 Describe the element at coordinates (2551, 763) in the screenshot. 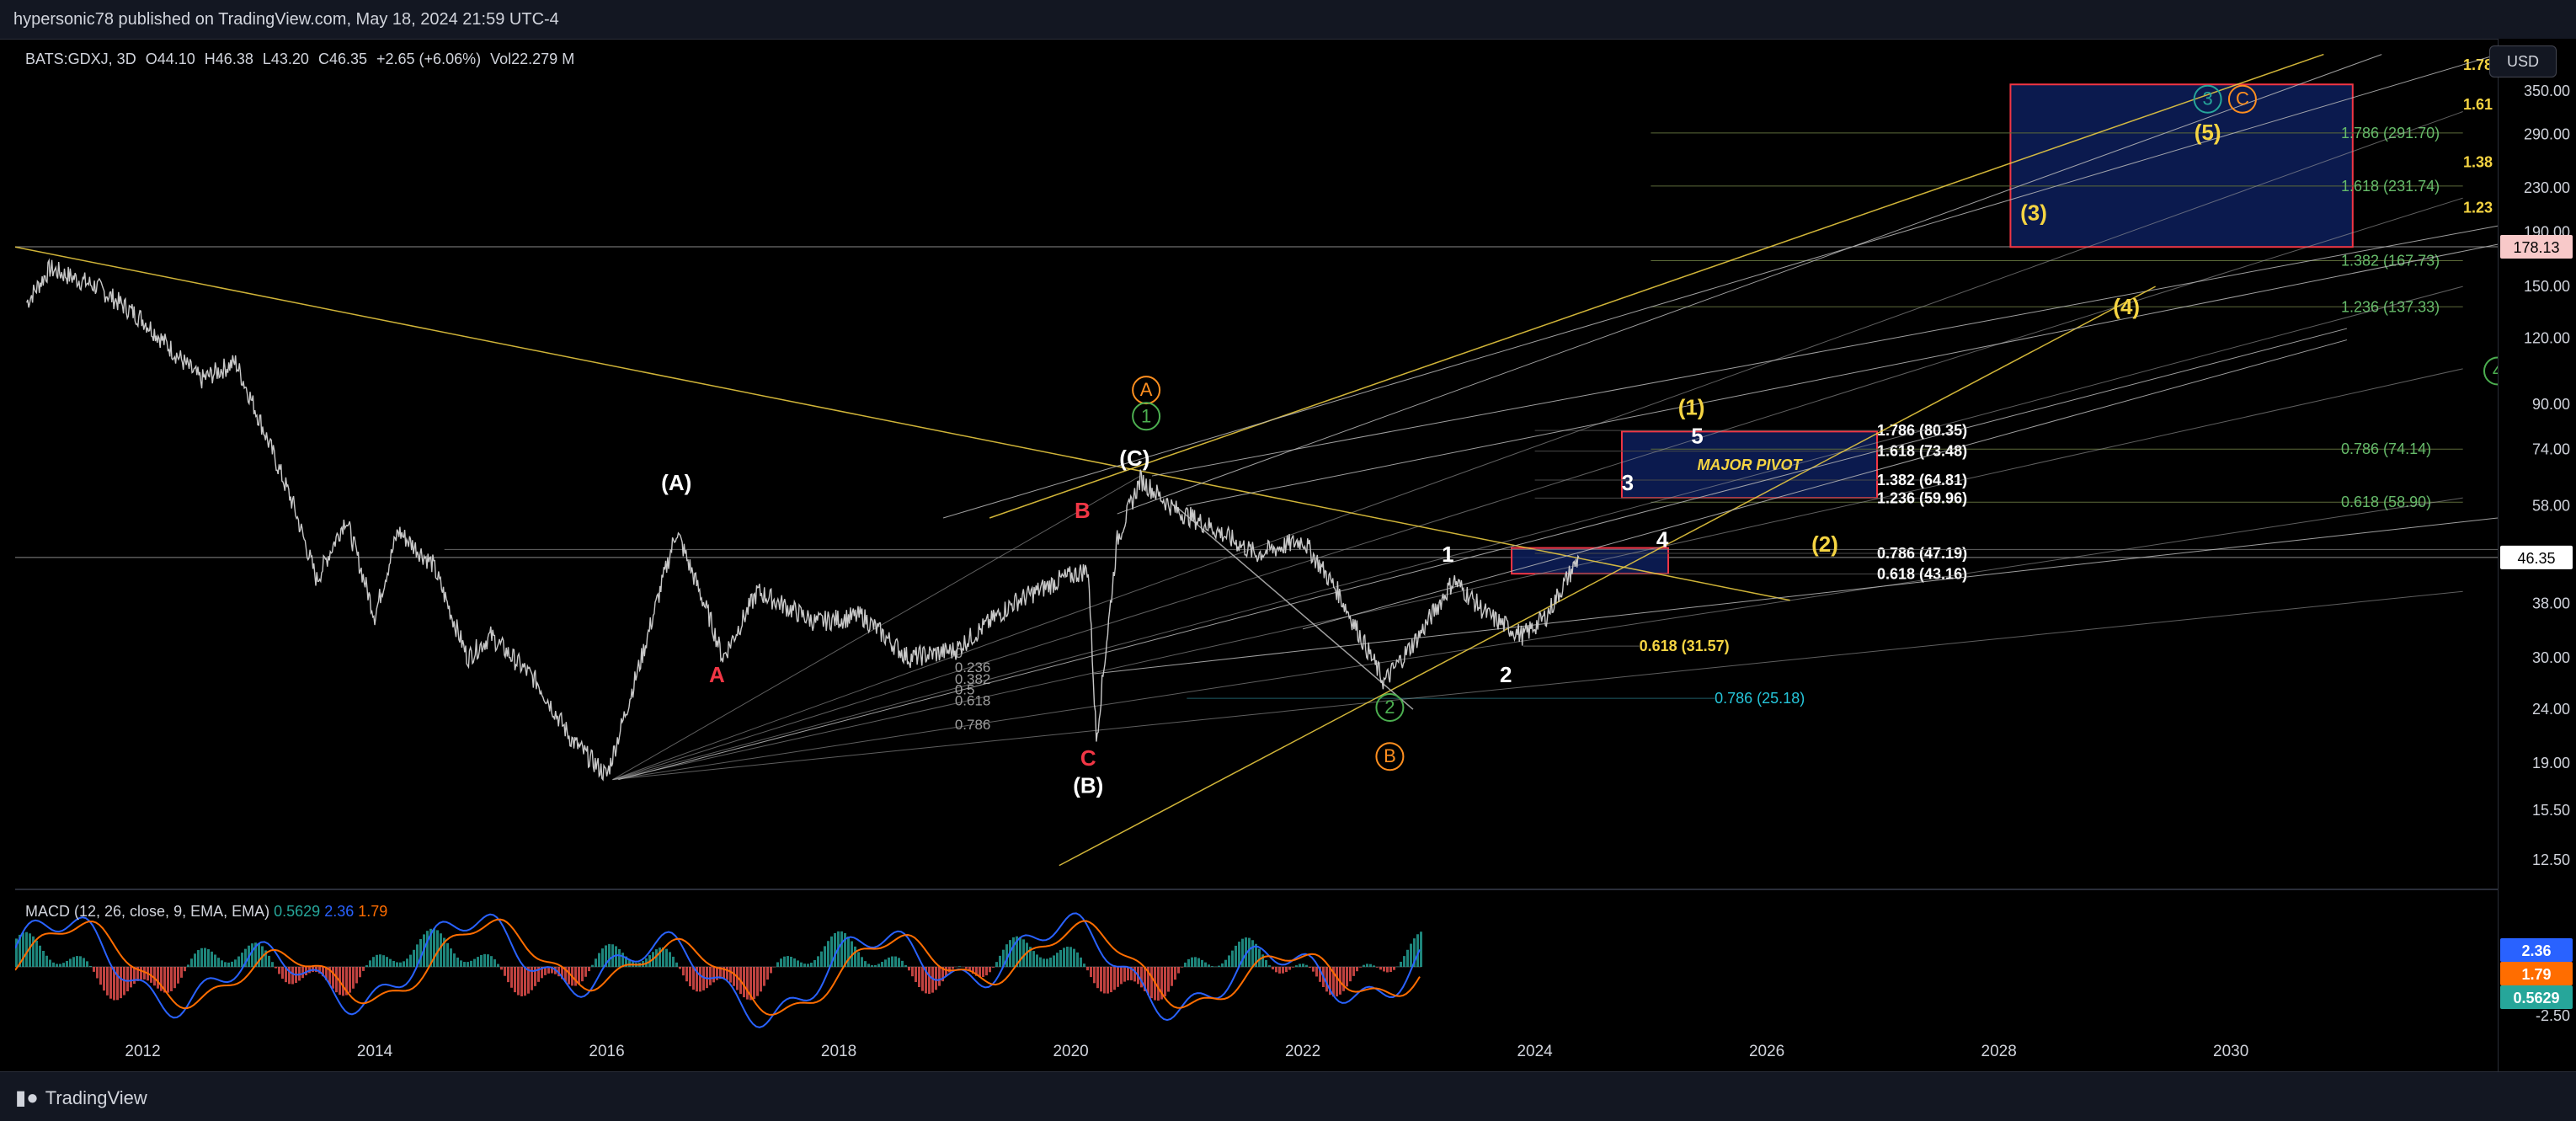

I see `price-axis-label: 19.00` at that location.